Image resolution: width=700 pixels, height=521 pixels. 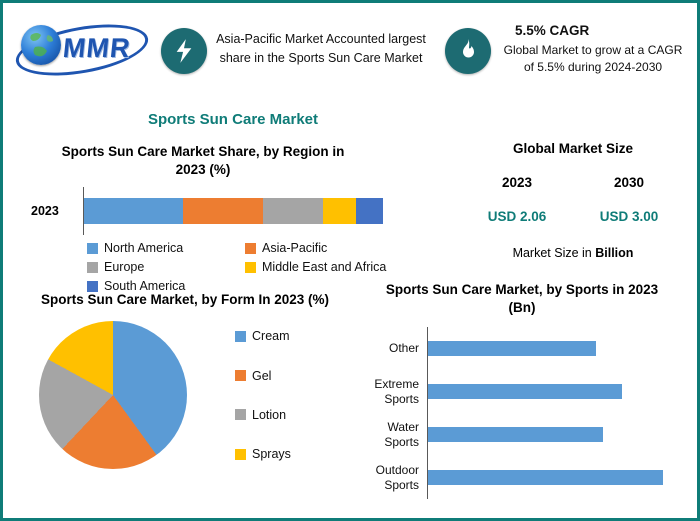 I want to click on pie-legend-item-3: Sprays, so click(x=263, y=454).